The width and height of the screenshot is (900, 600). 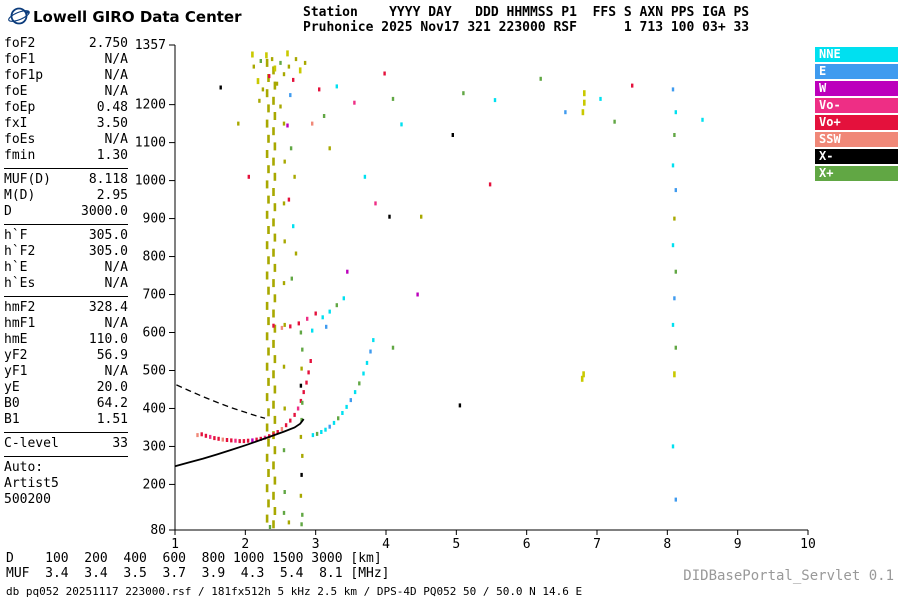 What do you see at coordinates (66, 268) in the screenshot?
I see `param-row-h-e: h`E N/A` at bounding box center [66, 268].